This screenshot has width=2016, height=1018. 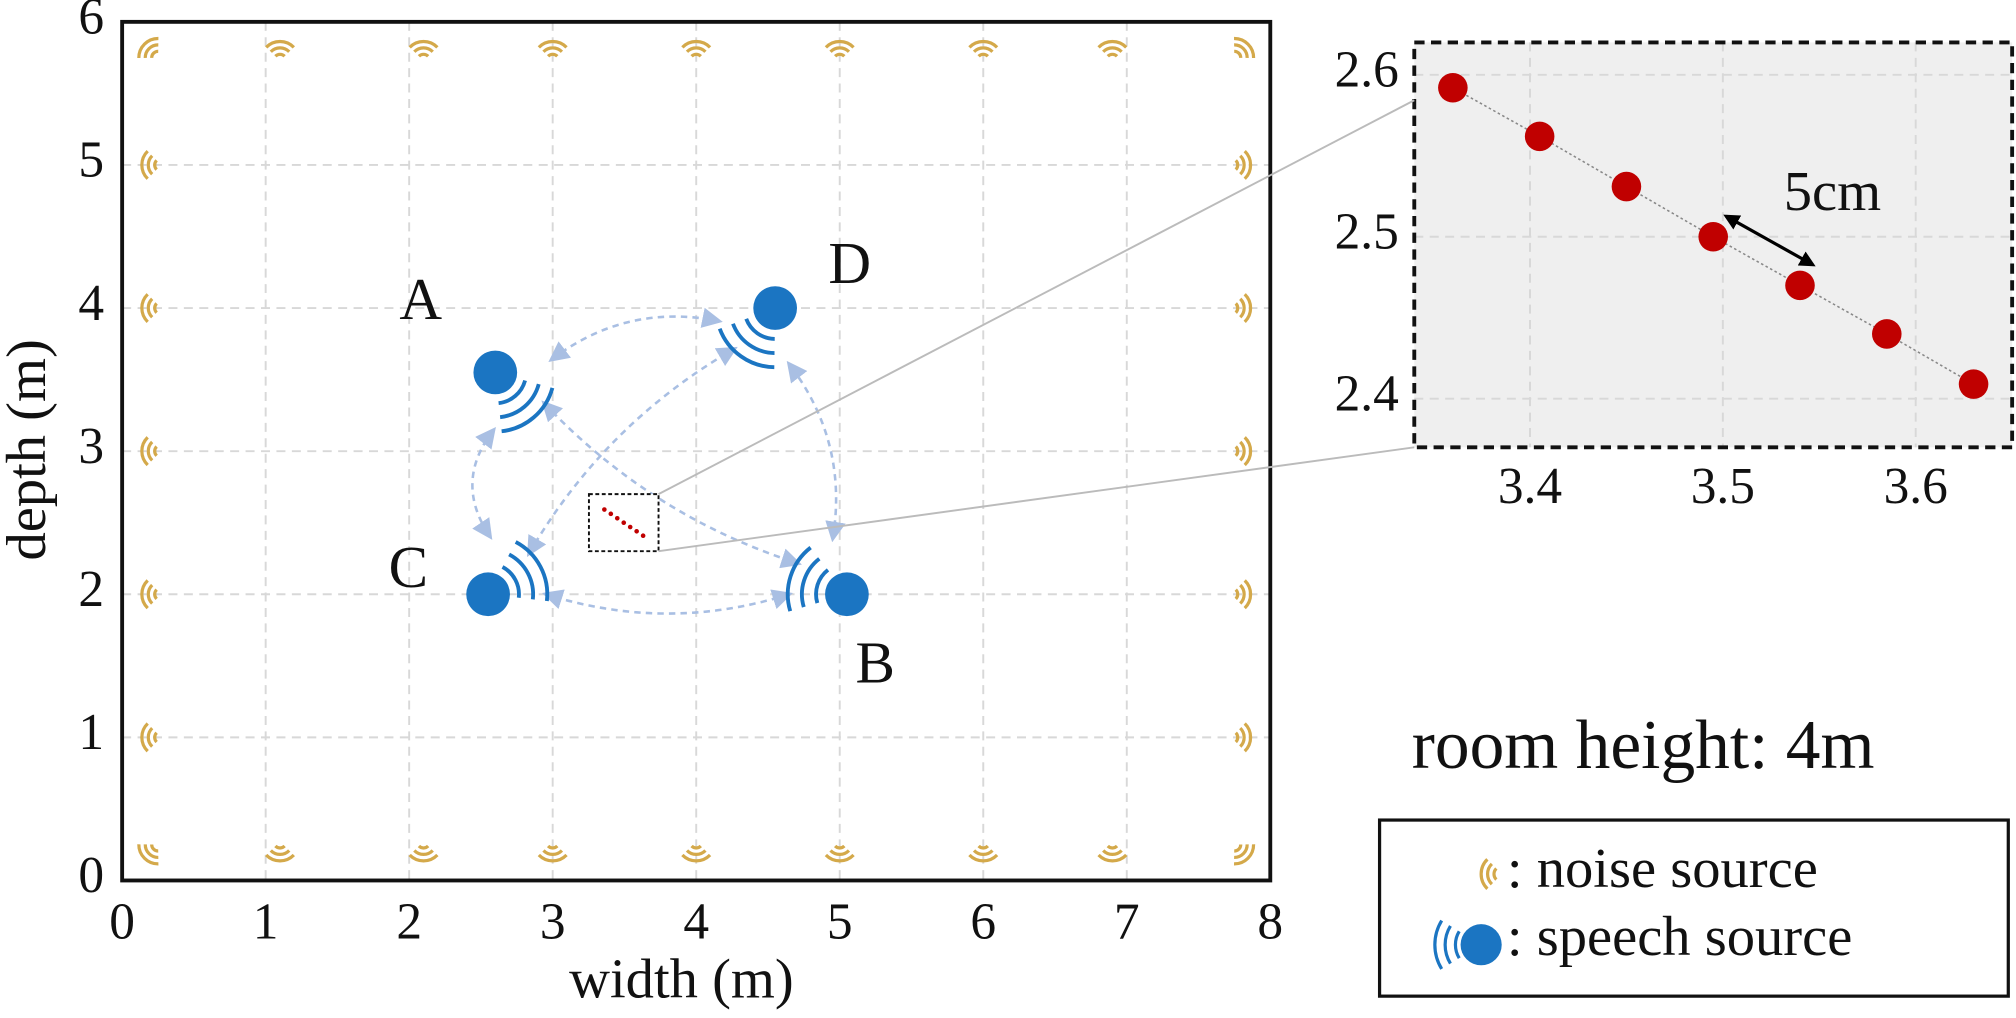 I want to click on x-tick-label: 1, so click(x=266, y=922).